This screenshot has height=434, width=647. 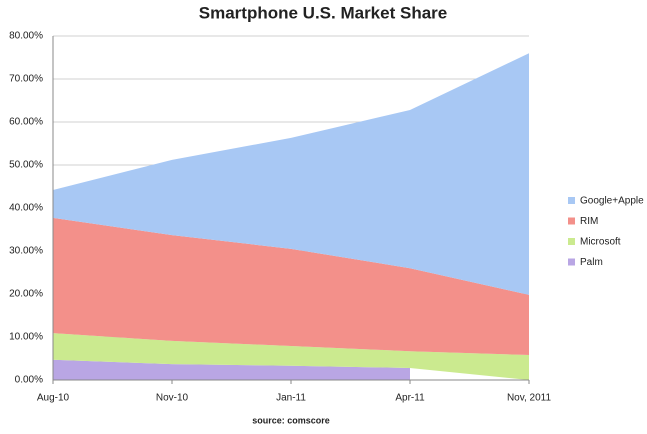 I want to click on chart-title: Smartphone U.S. Market Share, so click(x=323, y=12).